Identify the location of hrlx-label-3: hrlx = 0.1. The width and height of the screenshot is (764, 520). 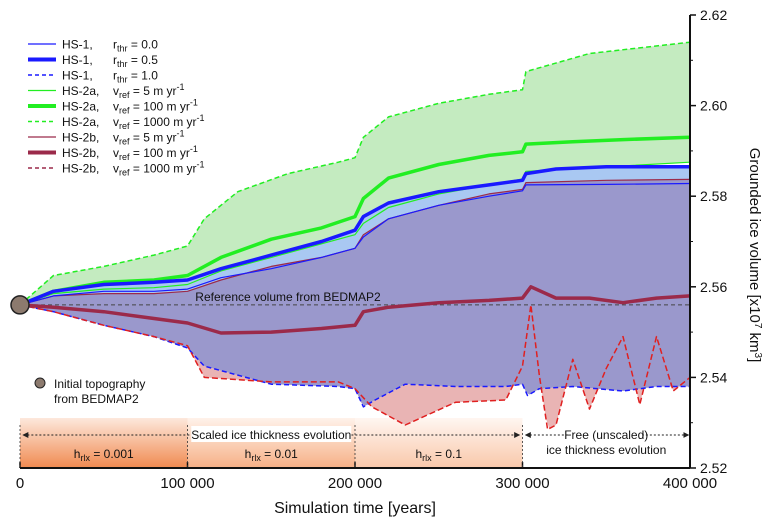
(438, 455).